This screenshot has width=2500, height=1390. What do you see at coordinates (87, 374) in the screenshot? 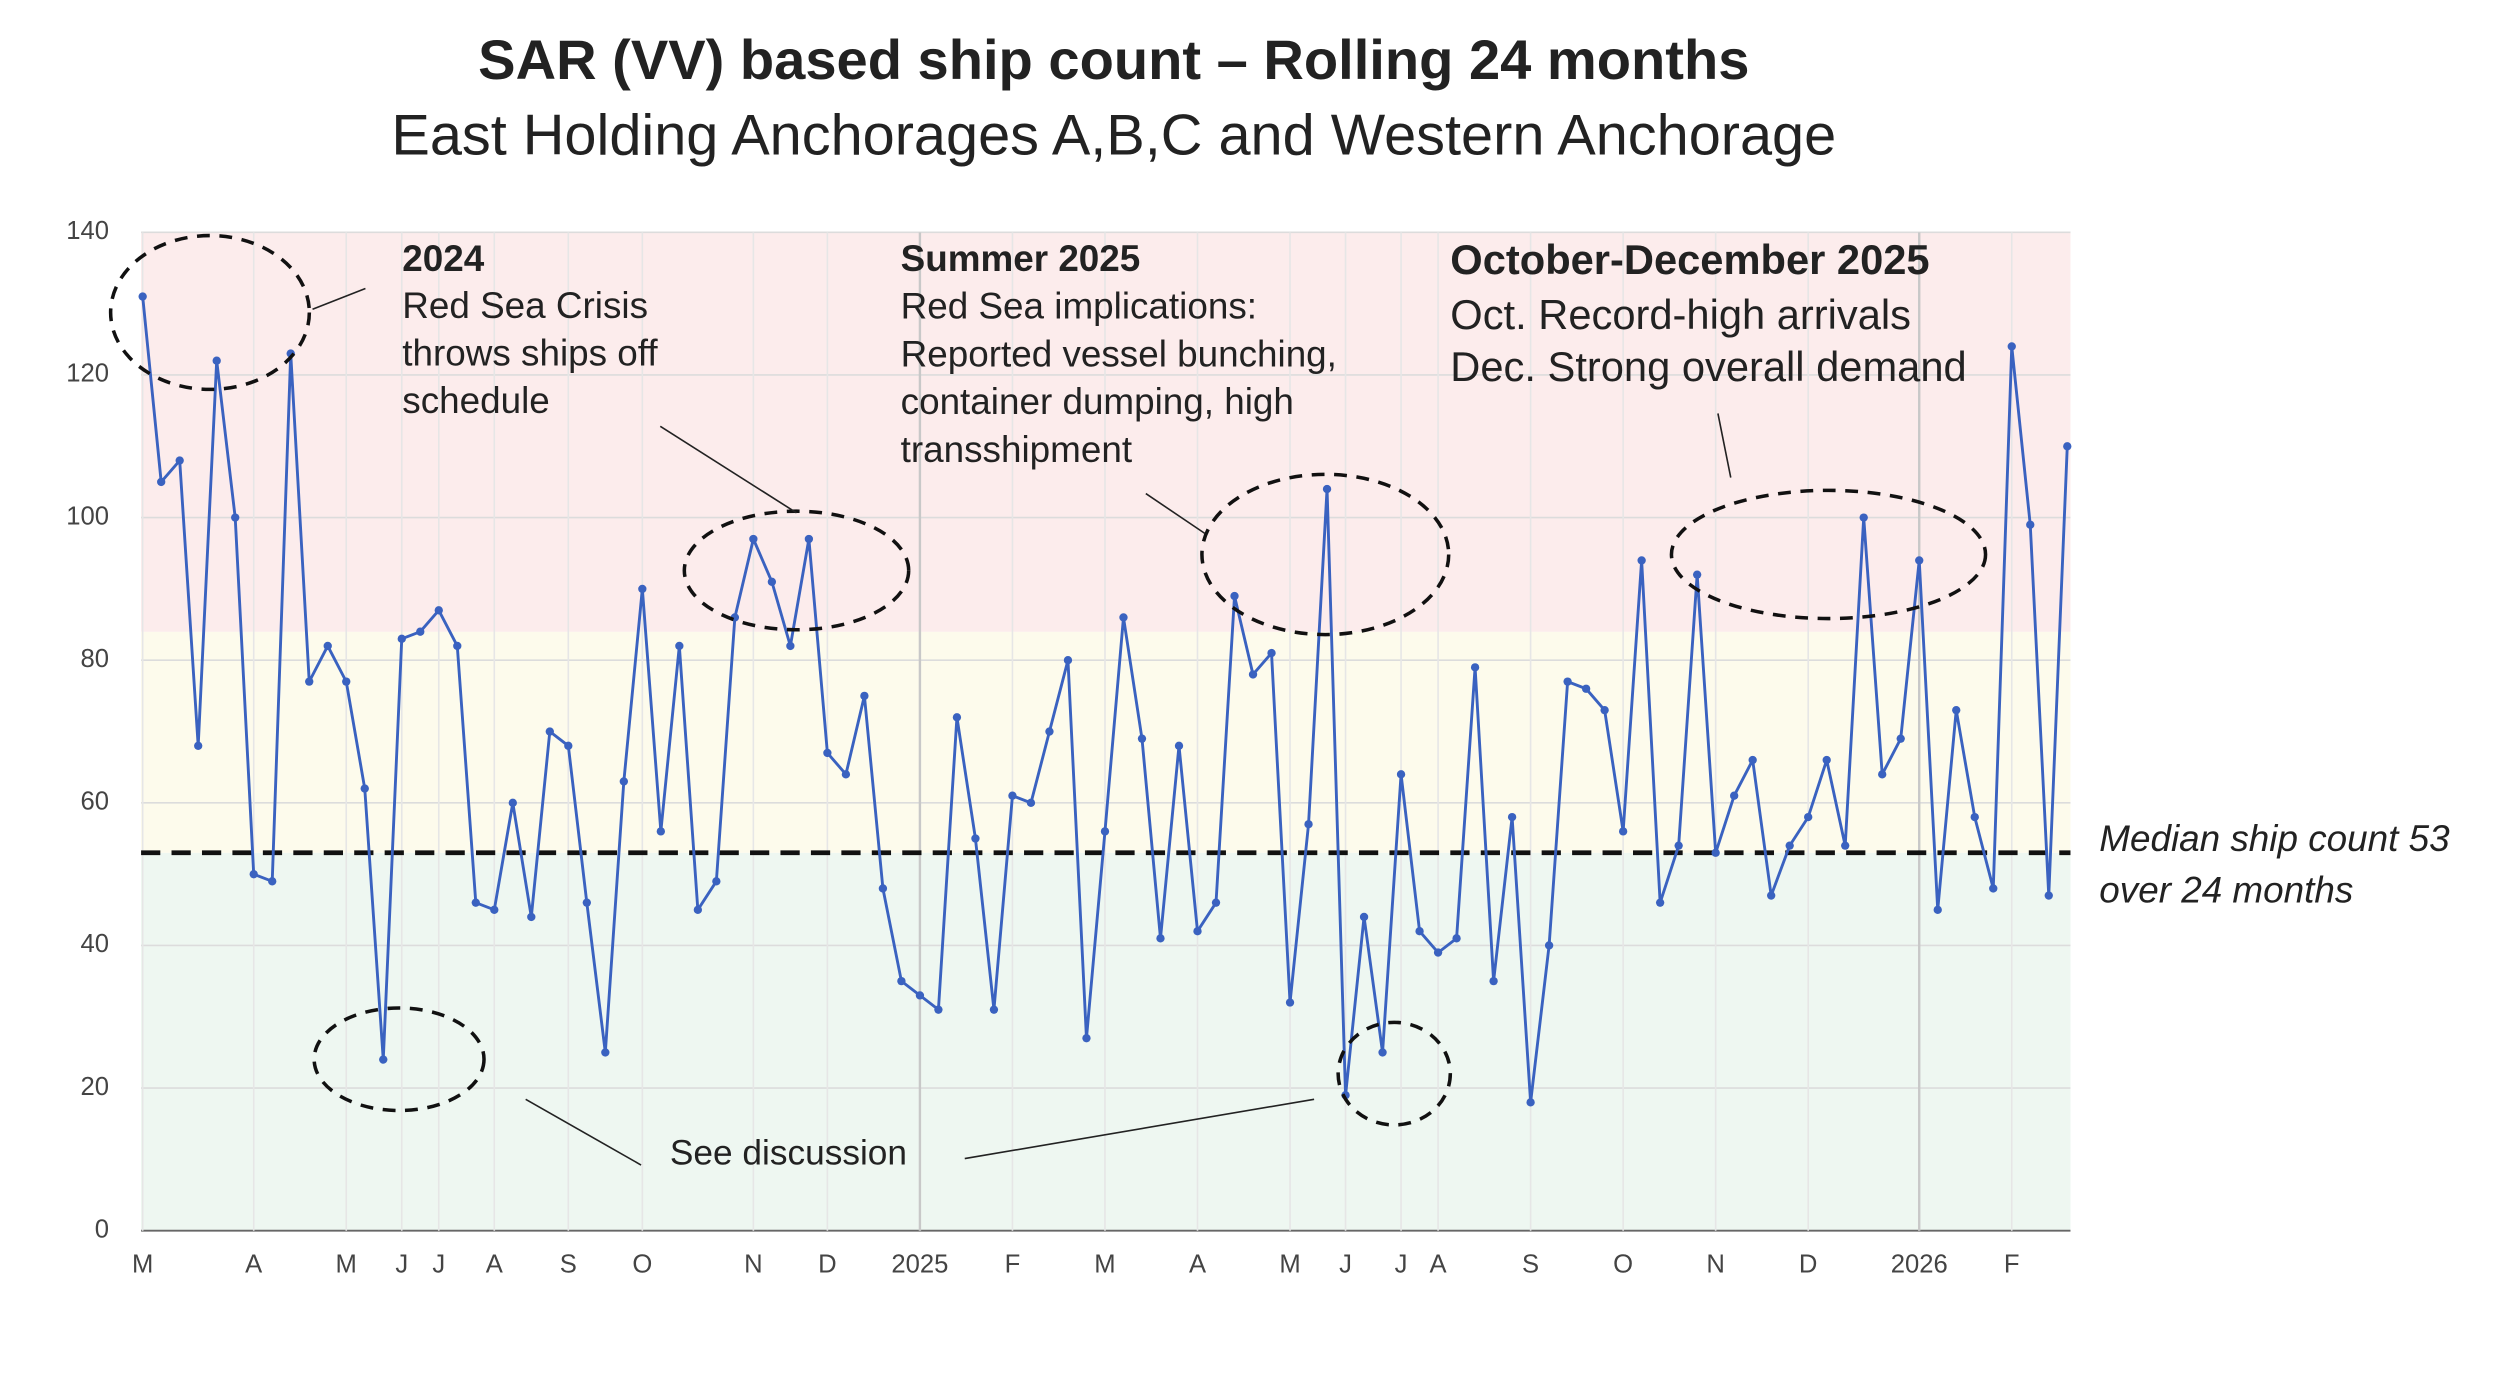
I see `y-tick-label: 120` at bounding box center [87, 374].